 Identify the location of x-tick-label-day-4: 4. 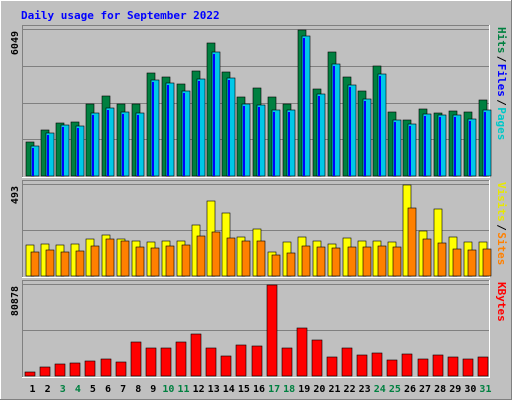
(78, 389).